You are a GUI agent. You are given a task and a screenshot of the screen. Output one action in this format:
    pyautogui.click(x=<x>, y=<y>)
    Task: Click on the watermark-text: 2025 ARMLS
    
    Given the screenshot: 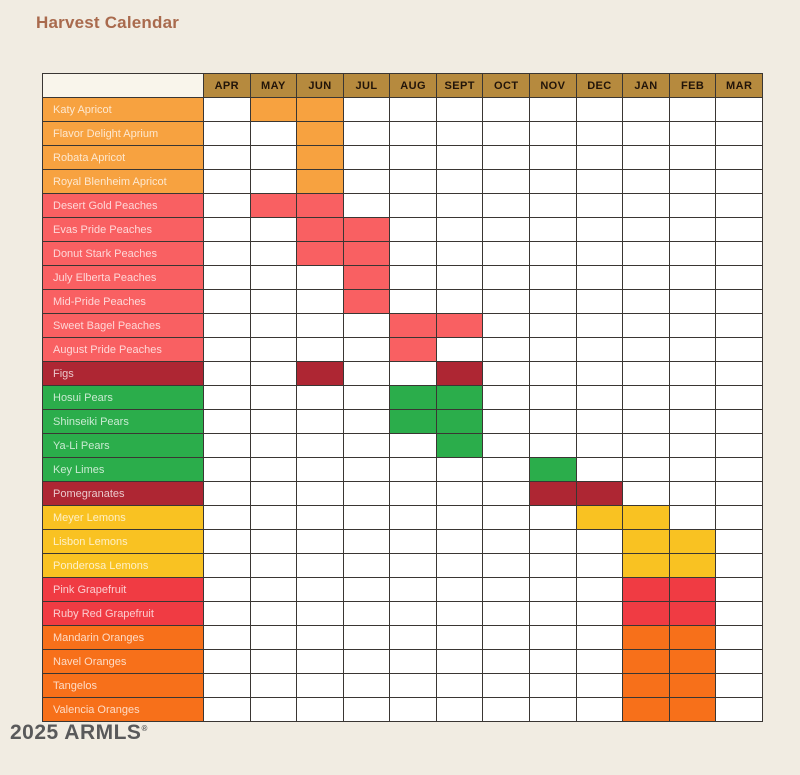 What is the action you would take?
    pyautogui.click(x=76, y=732)
    